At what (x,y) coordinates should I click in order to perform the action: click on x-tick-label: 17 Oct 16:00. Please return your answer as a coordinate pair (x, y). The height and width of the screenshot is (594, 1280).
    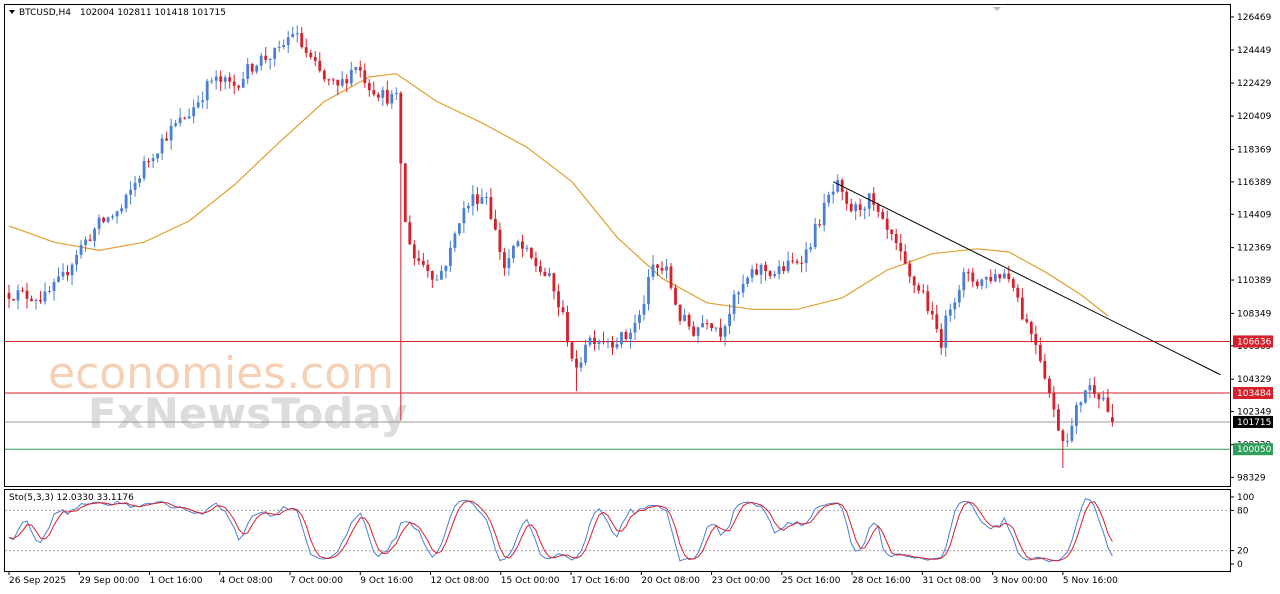
    Looking at the image, I should click on (600, 581).